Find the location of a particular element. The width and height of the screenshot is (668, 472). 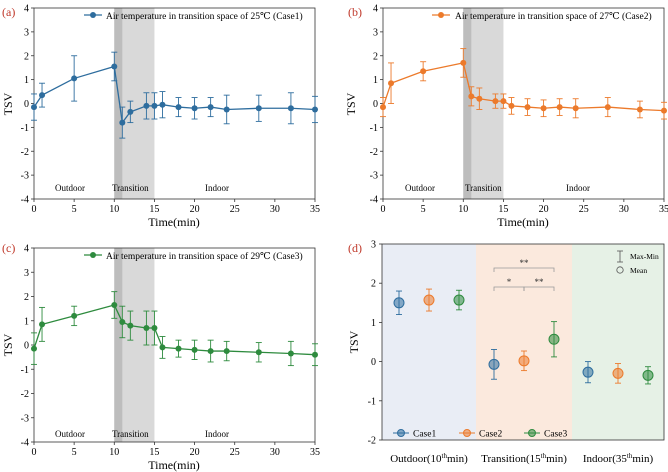

panel-label: (c) is located at coordinates (8, 248).